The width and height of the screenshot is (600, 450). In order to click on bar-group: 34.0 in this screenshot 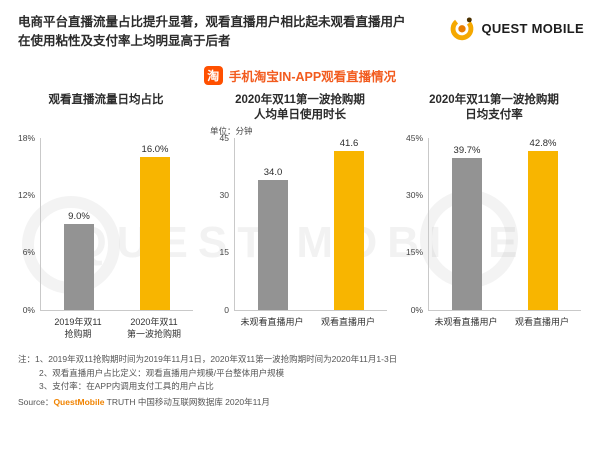, I will do `click(273, 224)`.